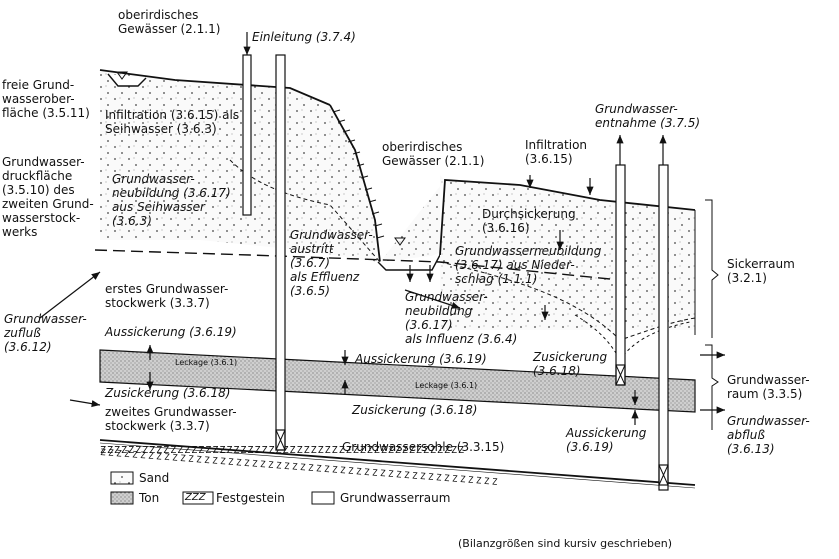 The width and height of the screenshot is (839, 559). What do you see at coordinates (323, 498) in the screenshot?
I see `legend-gwraum-swatch` at bounding box center [323, 498].